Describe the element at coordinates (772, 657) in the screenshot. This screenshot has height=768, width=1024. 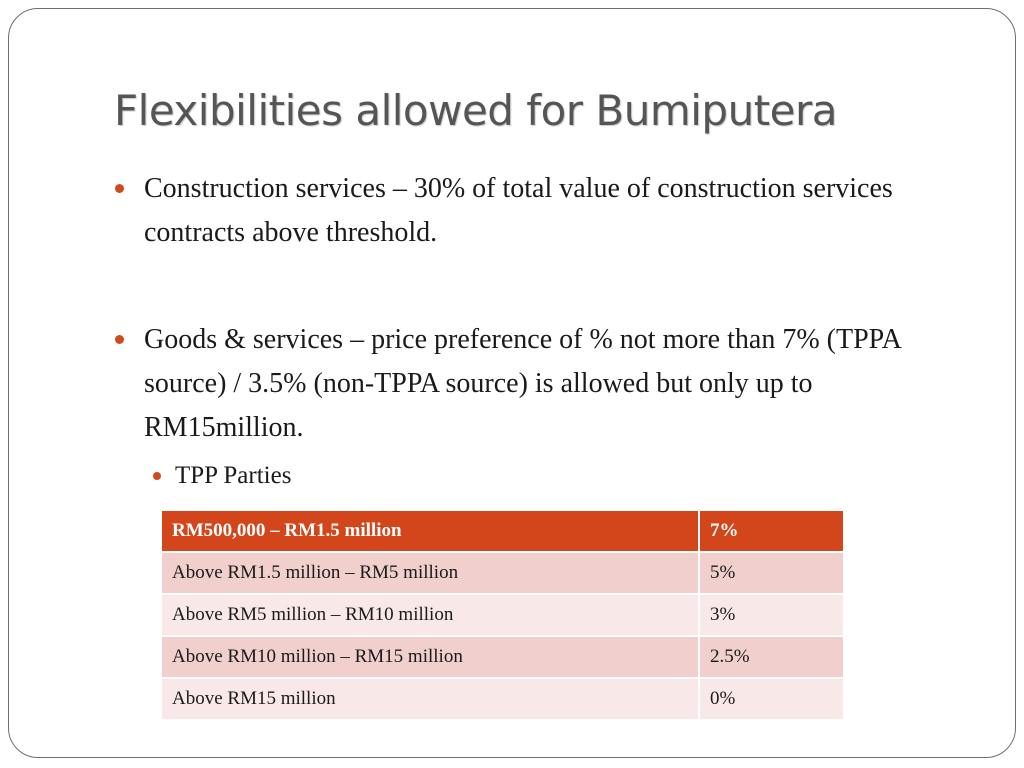
I see `table-cell-rate: 2.5%` at that location.